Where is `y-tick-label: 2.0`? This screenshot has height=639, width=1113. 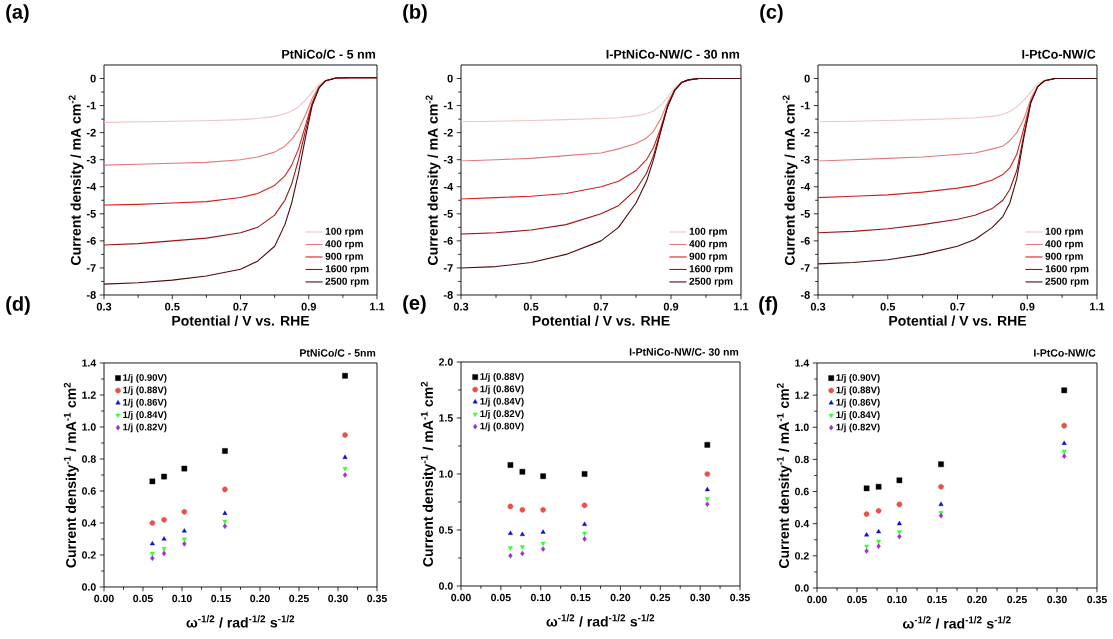
y-tick-label: 2.0 is located at coordinates (445, 362).